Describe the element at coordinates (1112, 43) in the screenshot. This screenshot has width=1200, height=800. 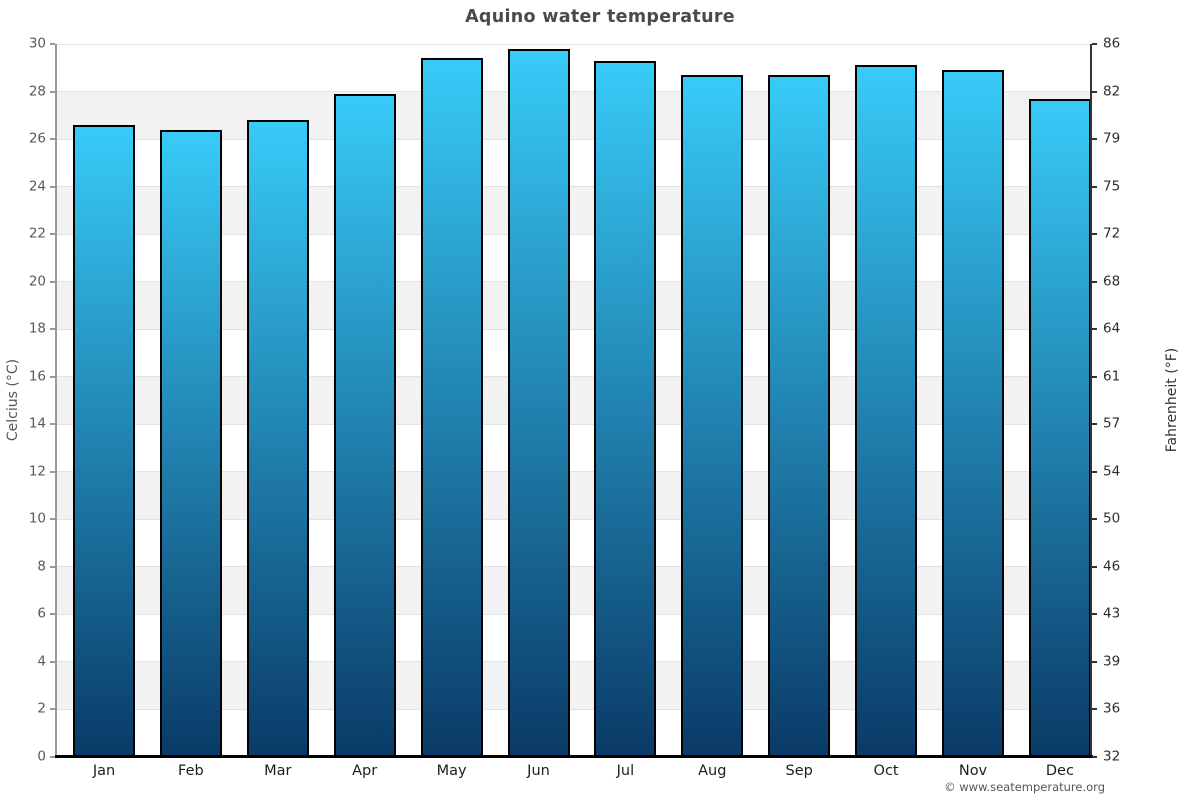
I see `fahrenheit-tick-label: 86` at that location.